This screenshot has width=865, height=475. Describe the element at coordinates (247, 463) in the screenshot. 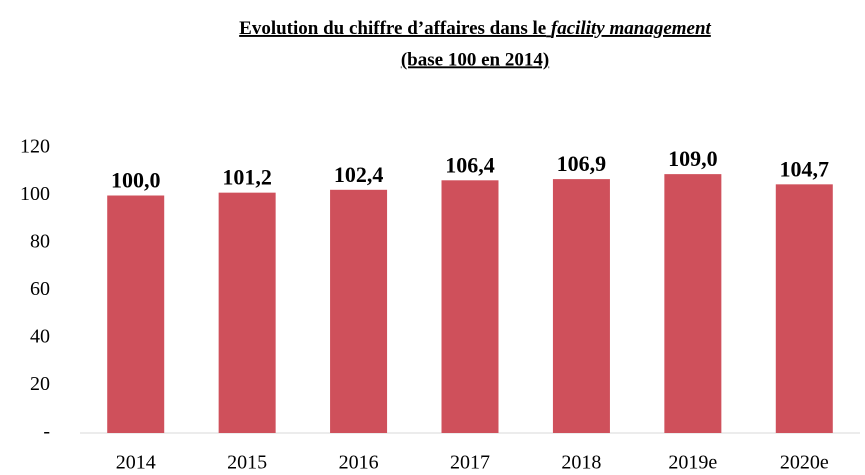

I see `x-tick-label: 2015` at that location.